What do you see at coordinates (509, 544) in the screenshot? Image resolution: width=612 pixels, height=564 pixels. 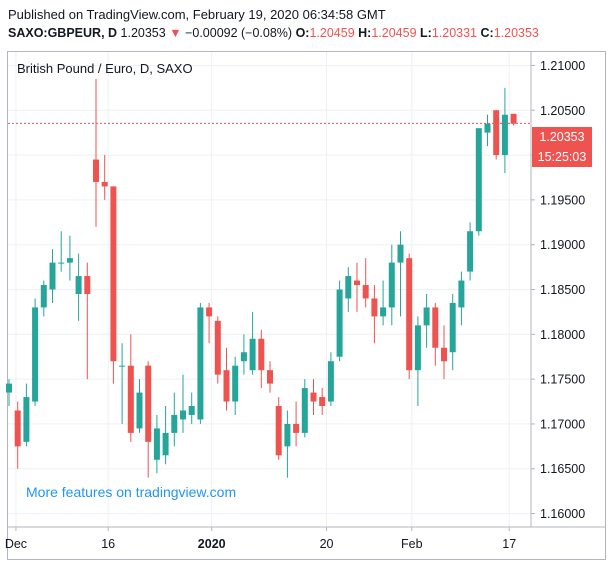 I see `x-tick-label: 17` at bounding box center [509, 544].